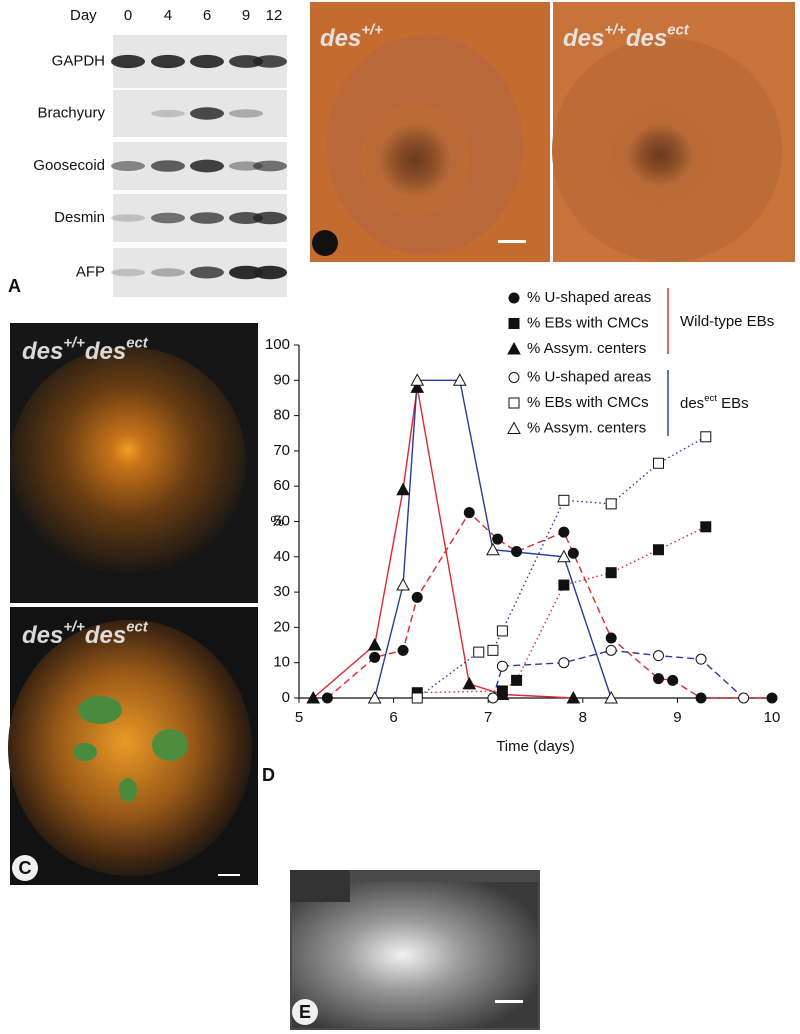  What do you see at coordinates (100, 710) in the screenshot?
I see `green-stain` at bounding box center [100, 710].